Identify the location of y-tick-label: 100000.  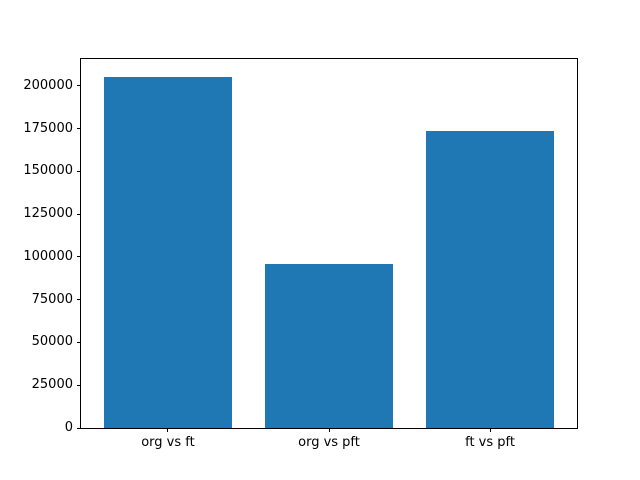
(48, 256).